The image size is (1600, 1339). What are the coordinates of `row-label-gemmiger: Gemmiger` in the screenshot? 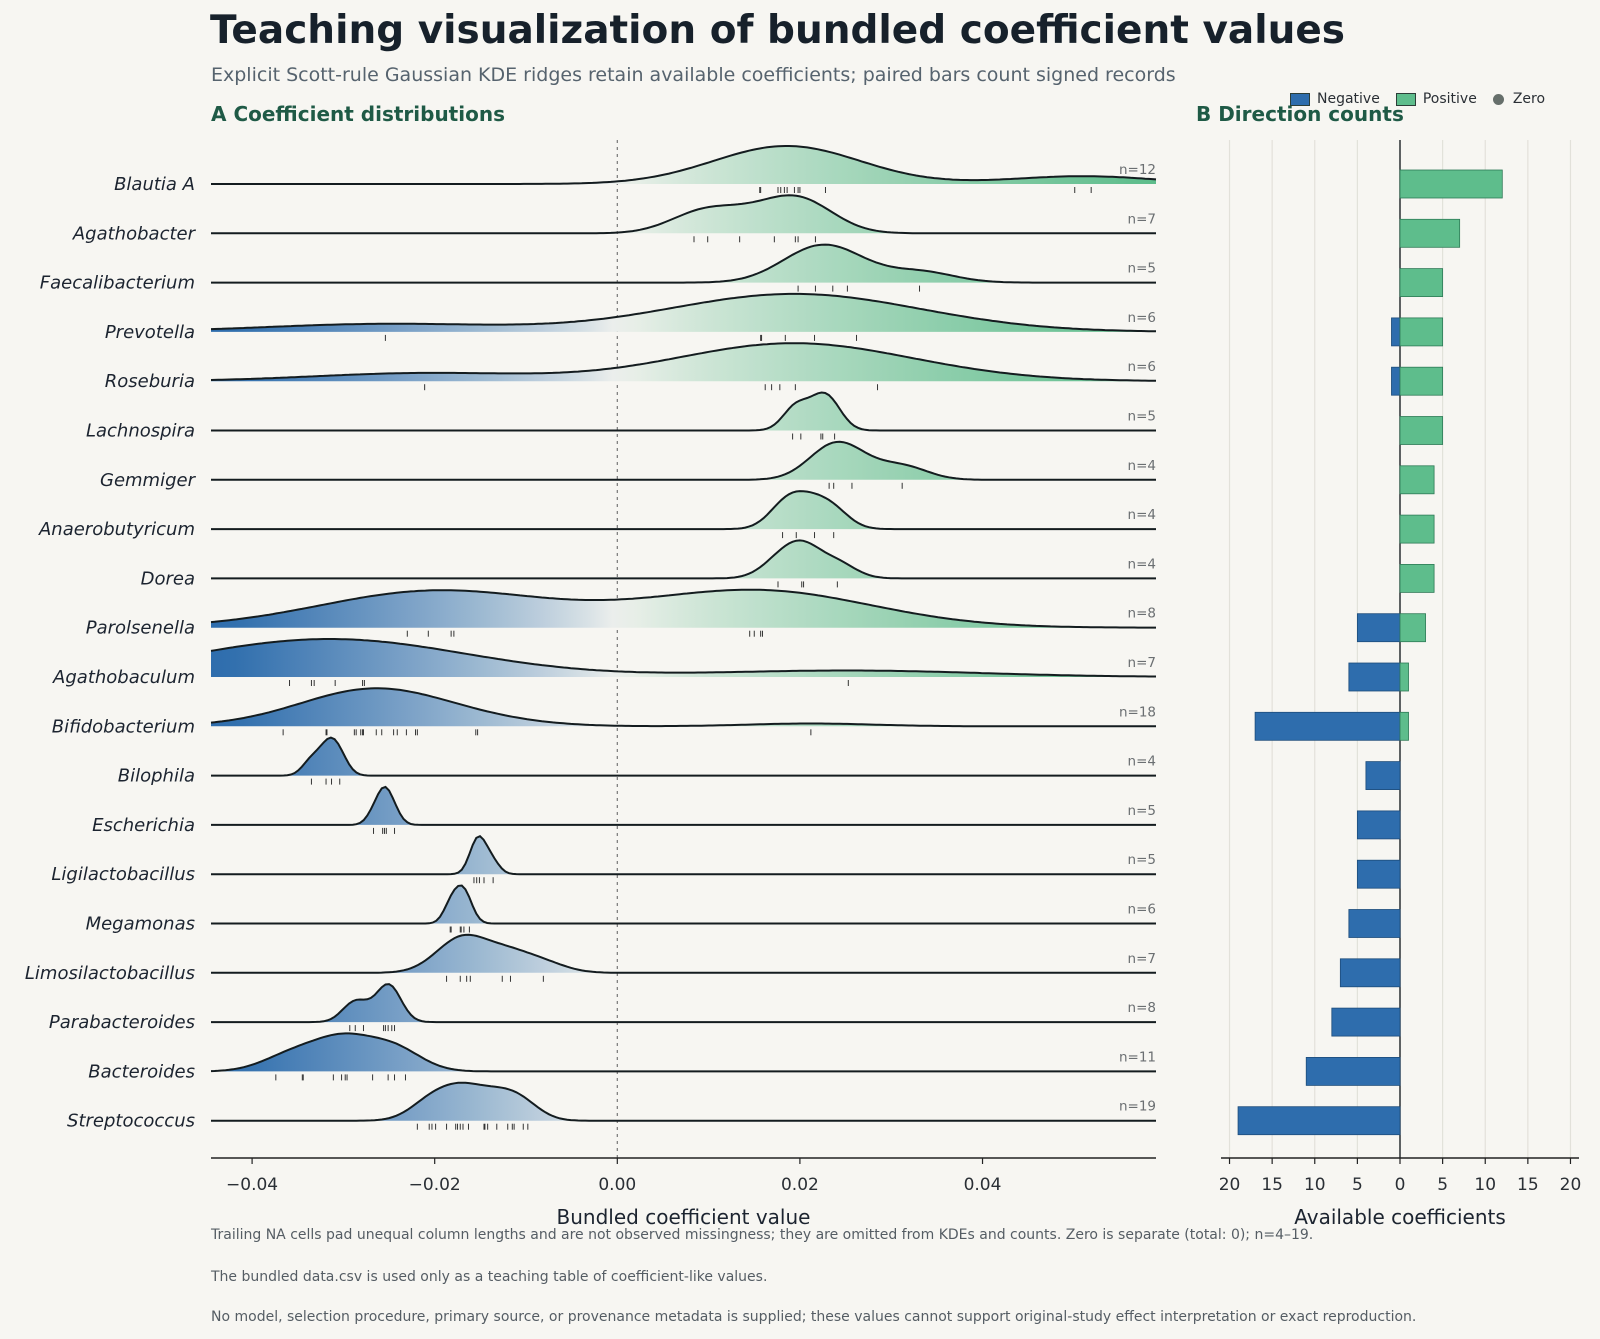 It's located at (148, 480).